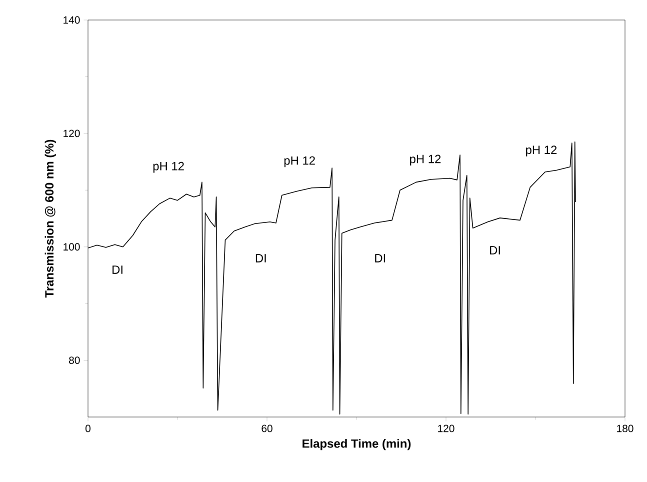 The width and height of the screenshot is (647, 482). What do you see at coordinates (50, 219) in the screenshot?
I see `y-axis-title: Transmission @ 600 nm (%)` at bounding box center [50, 219].